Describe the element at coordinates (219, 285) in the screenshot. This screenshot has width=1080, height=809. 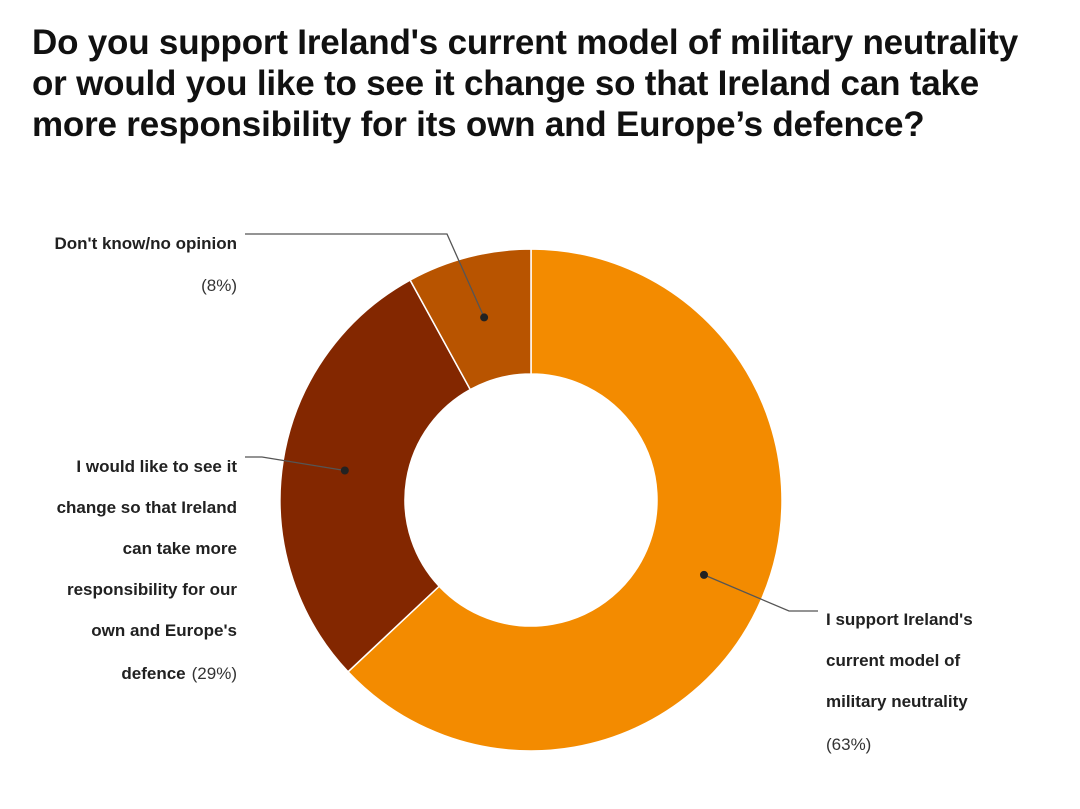
I see `slice-label-dont-know-pct: (8%)` at that location.